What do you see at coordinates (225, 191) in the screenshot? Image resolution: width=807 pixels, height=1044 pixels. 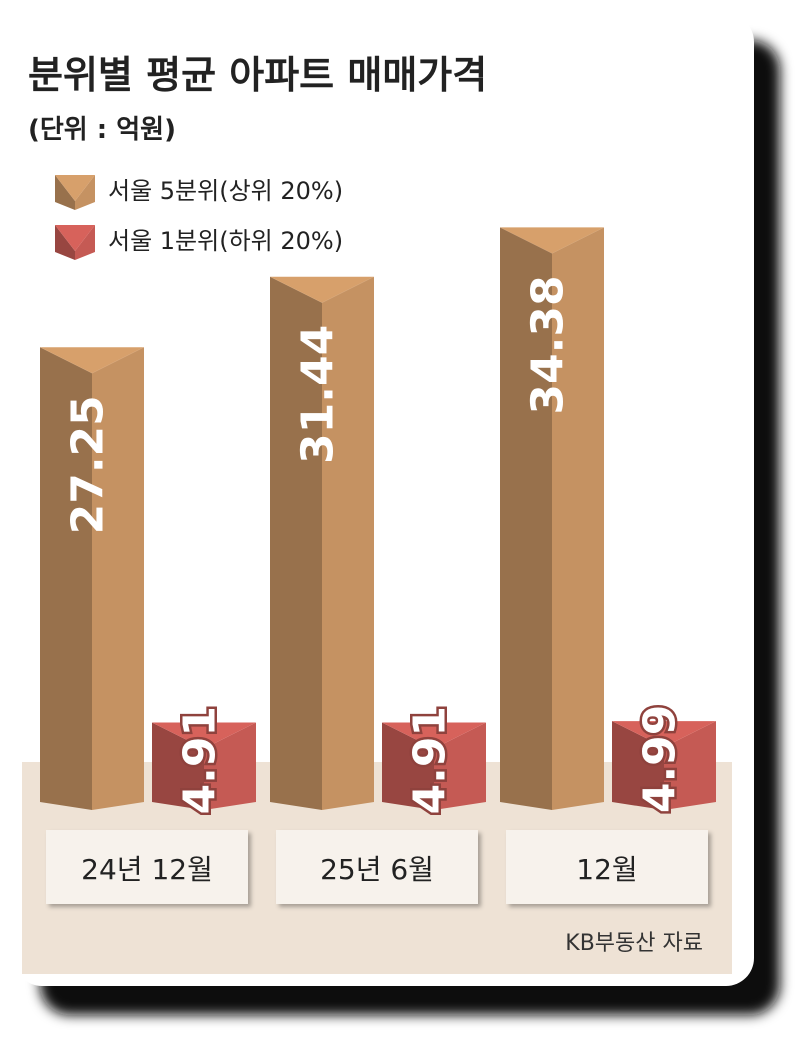 I see `legend-label: 서울 5분위(상위 20%)` at bounding box center [225, 191].